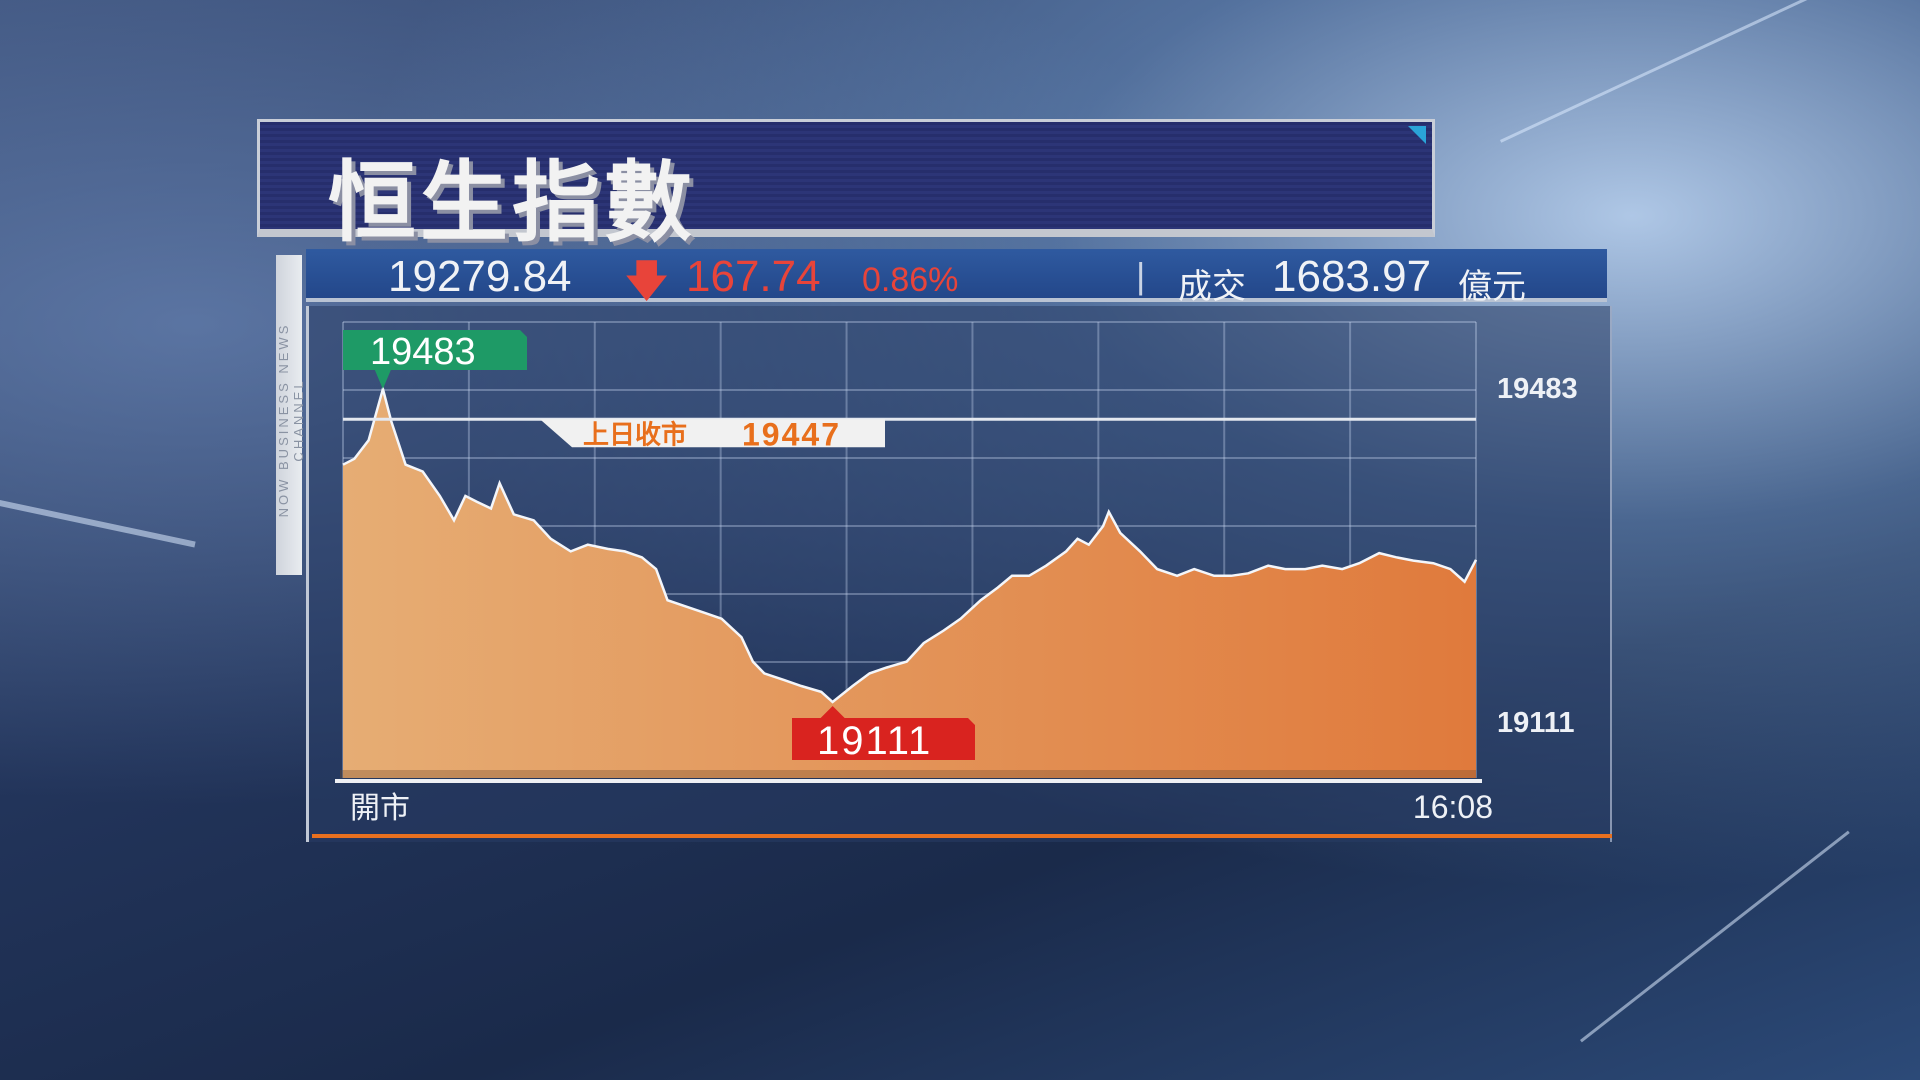 This screenshot has width=1920, height=1080. Describe the element at coordinates (1212, 287) in the screenshot. I see `turnover-label: 成交` at that location.